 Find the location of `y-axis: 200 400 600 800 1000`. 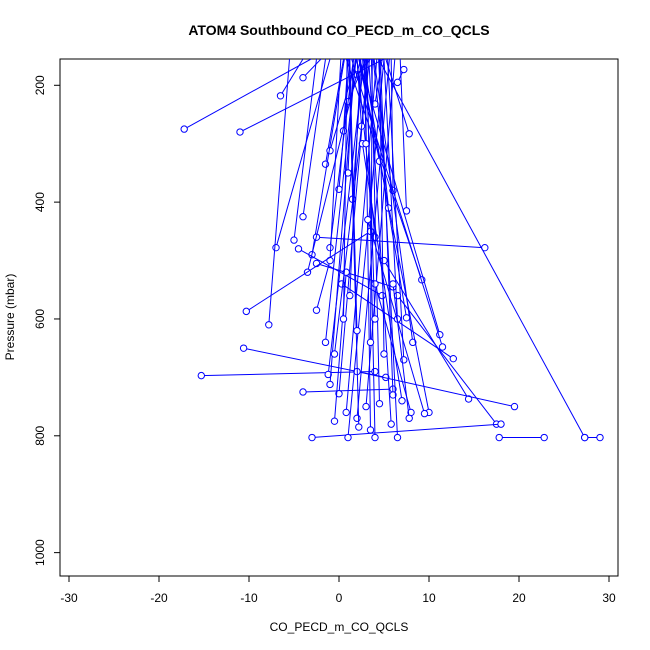

y-axis: 200 400 600 800 1000 is located at coordinates (47, 320).